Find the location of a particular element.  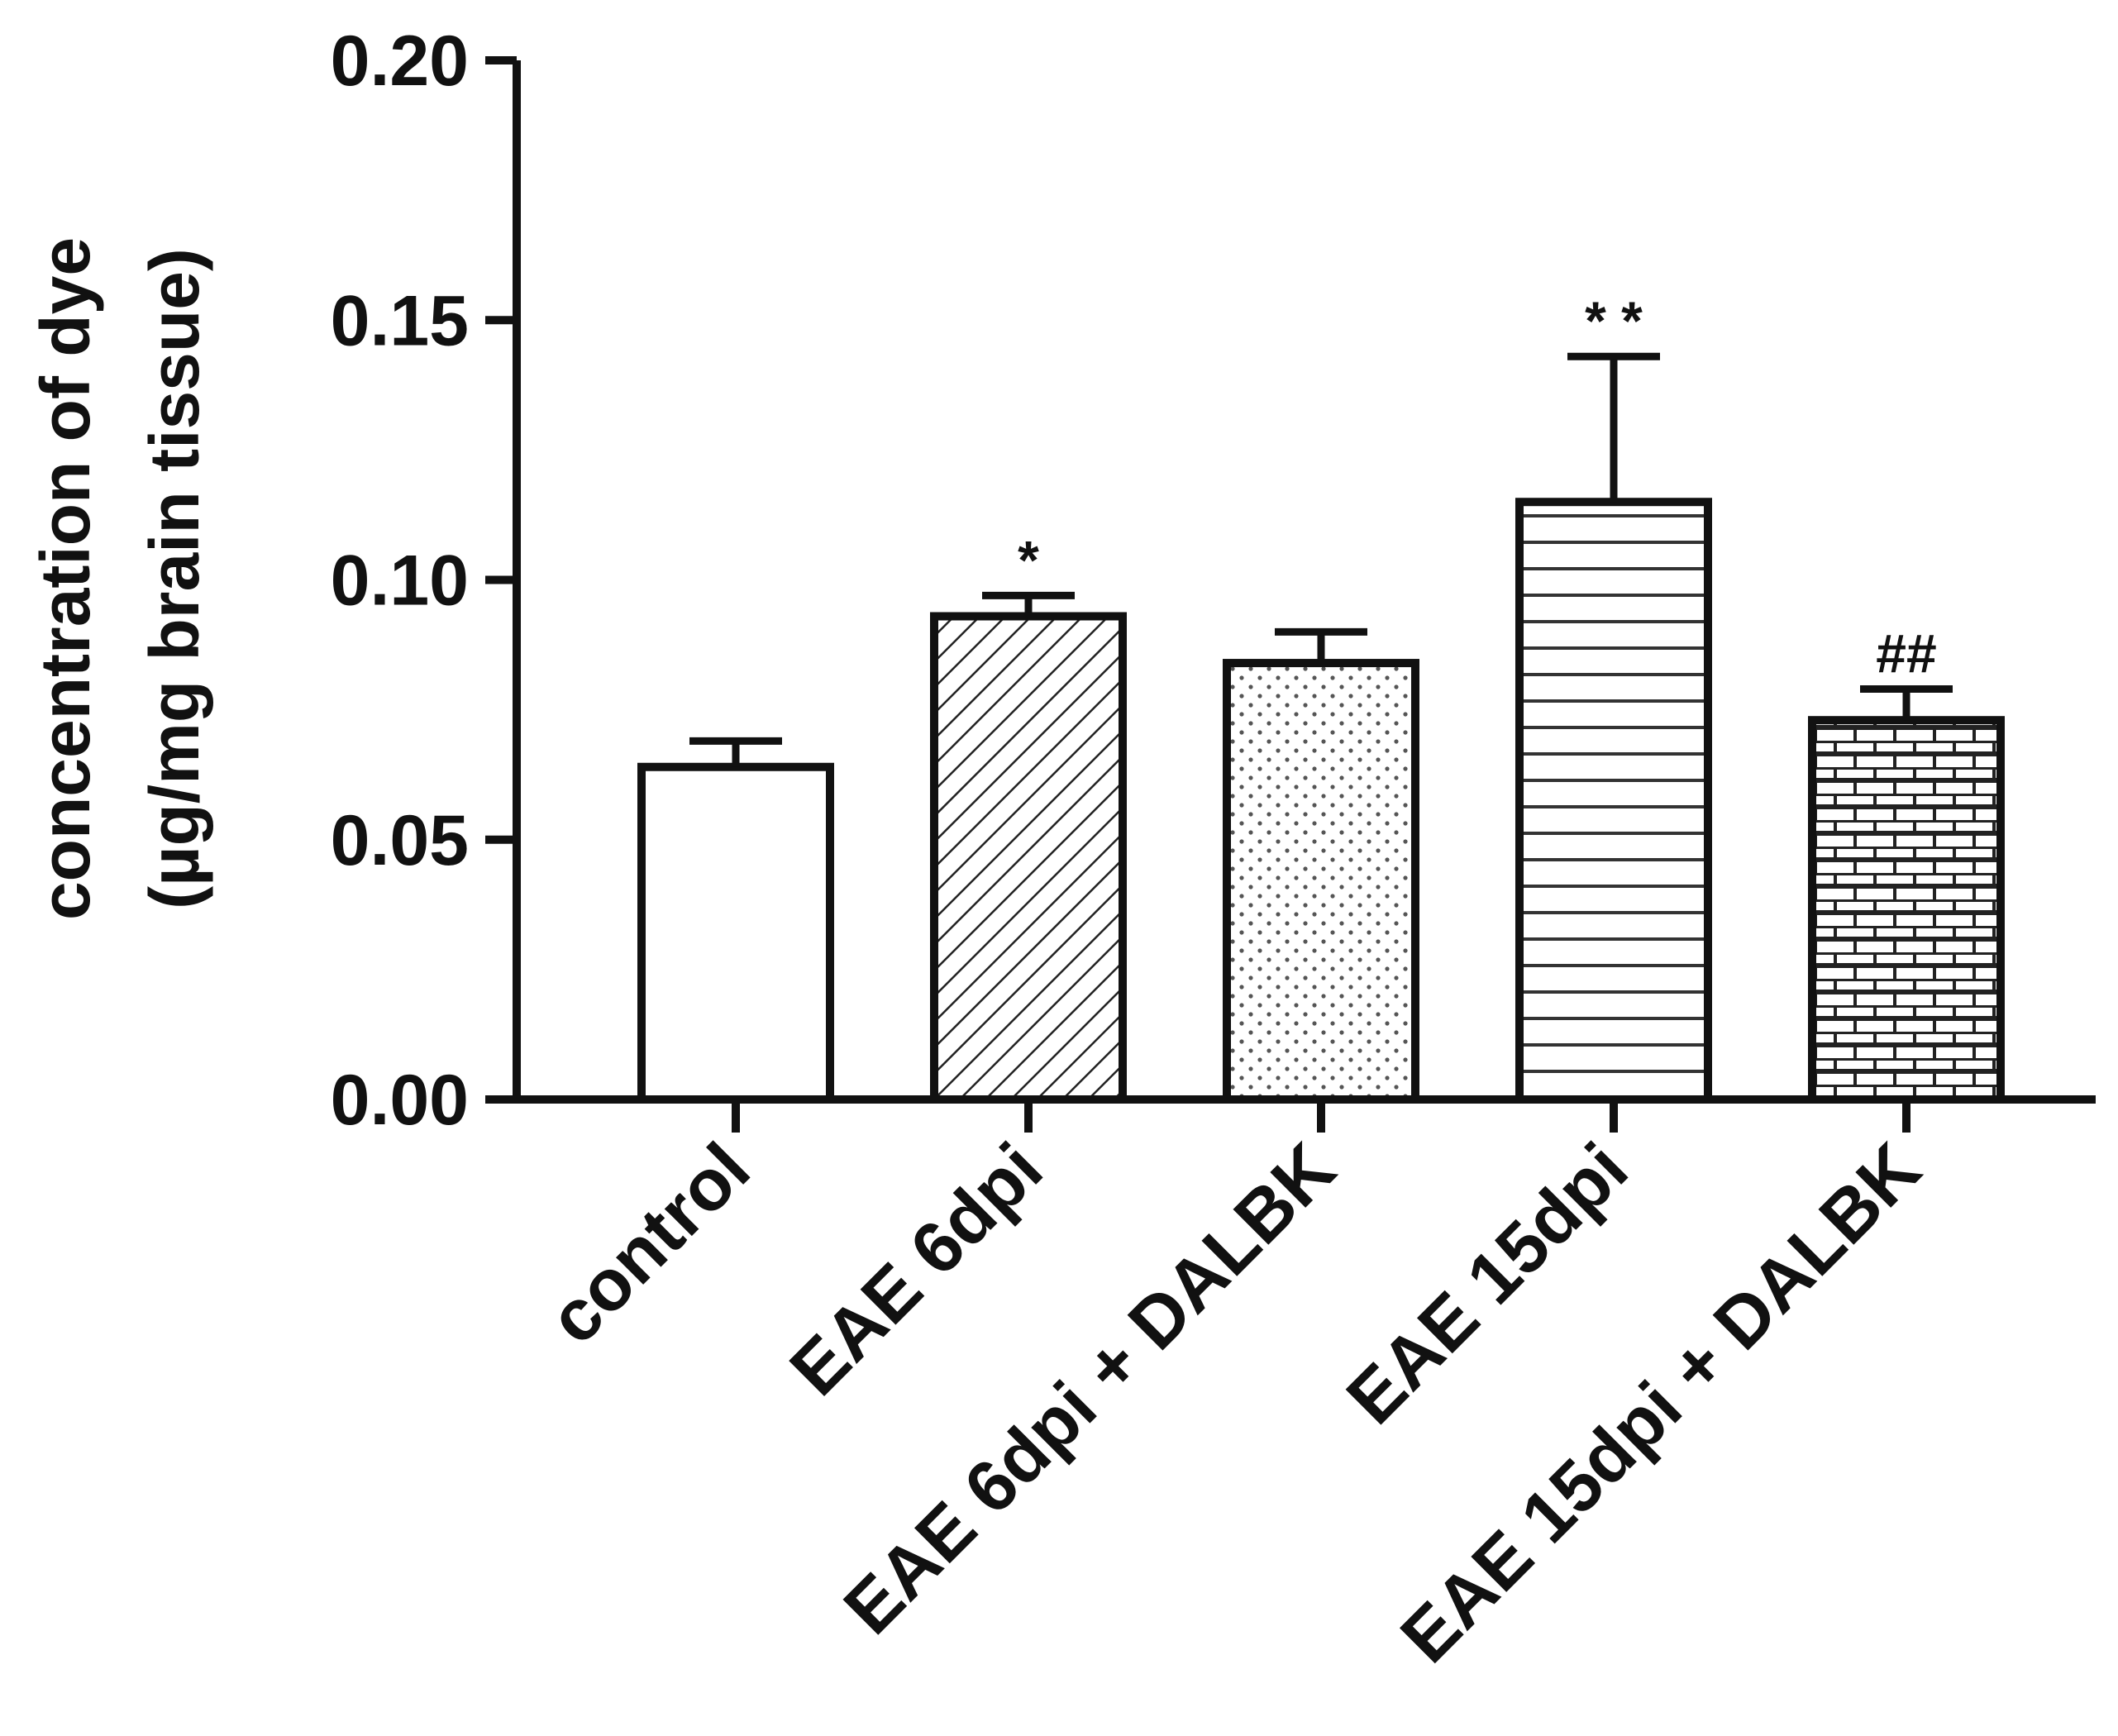

bar-group: ## is located at coordinates (1906, 863).